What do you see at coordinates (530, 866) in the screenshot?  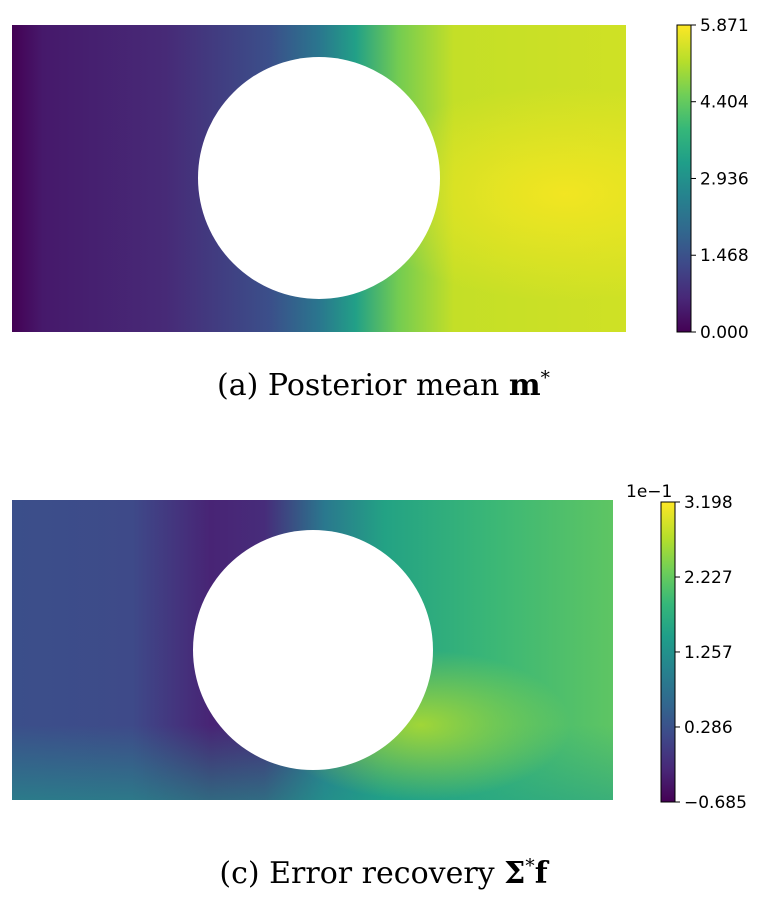 I see `caption-c-superscript: *` at bounding box center [530, 866].